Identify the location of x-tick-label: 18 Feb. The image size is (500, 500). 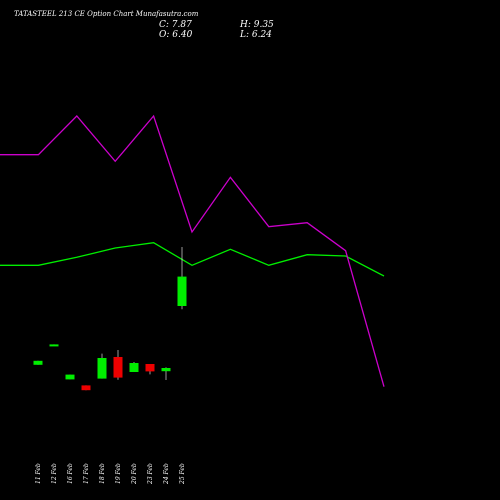
(102, 473).